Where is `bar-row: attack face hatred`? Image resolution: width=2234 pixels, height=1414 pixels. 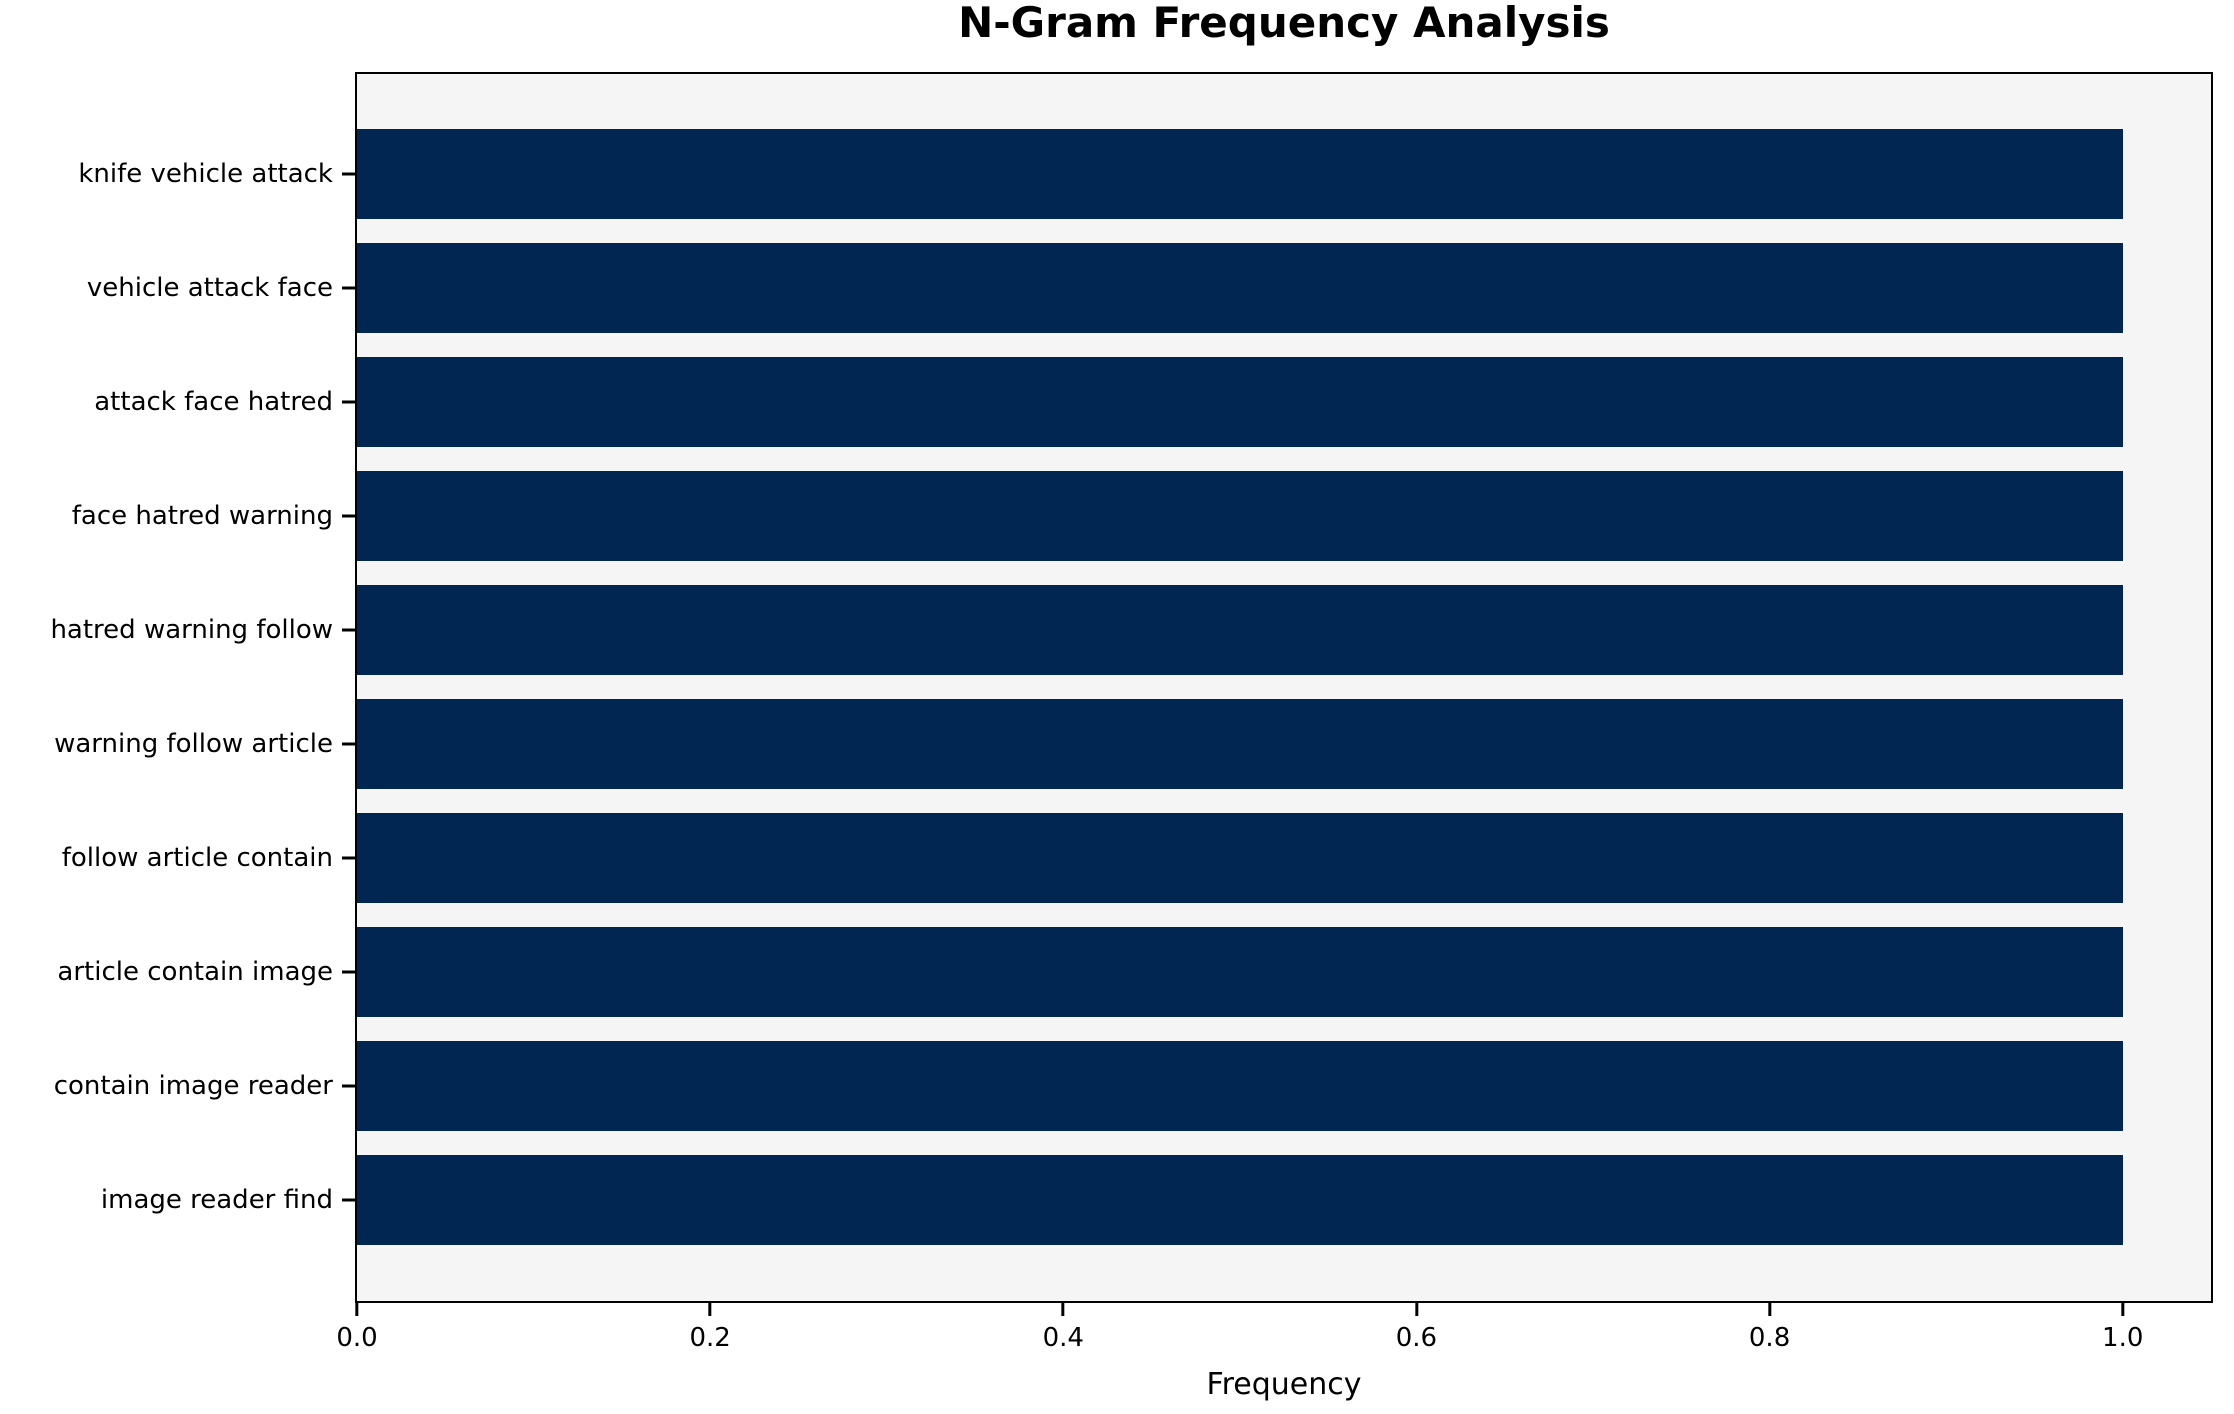
bar-row: attack face hatred is located at coordinates (1152, 402).